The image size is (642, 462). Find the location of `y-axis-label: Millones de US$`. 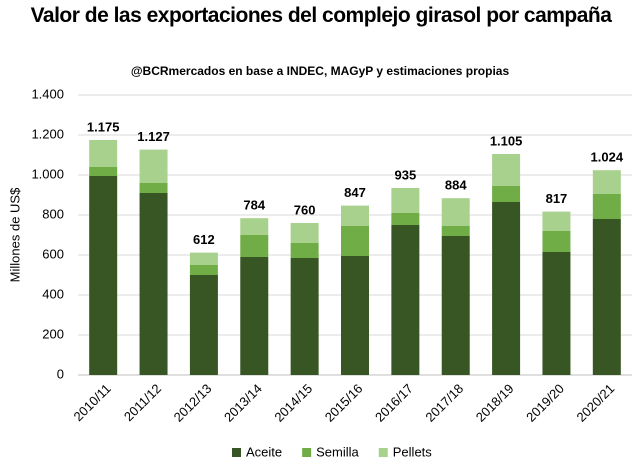

y-axis-label: Millones de US$ is located at coordinates (14, 234).